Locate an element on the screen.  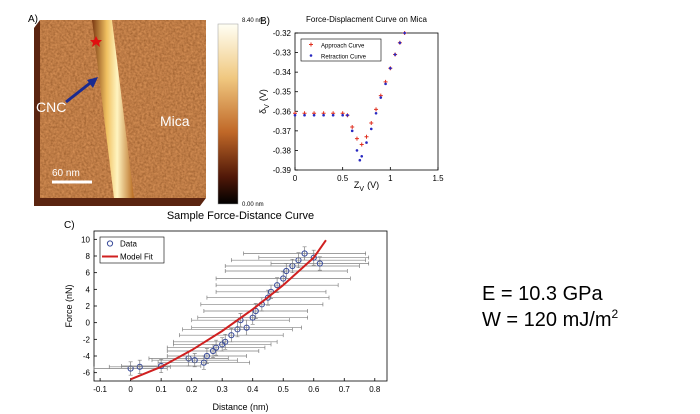
axis-label-sub: V is located at coordinates (361, 189).